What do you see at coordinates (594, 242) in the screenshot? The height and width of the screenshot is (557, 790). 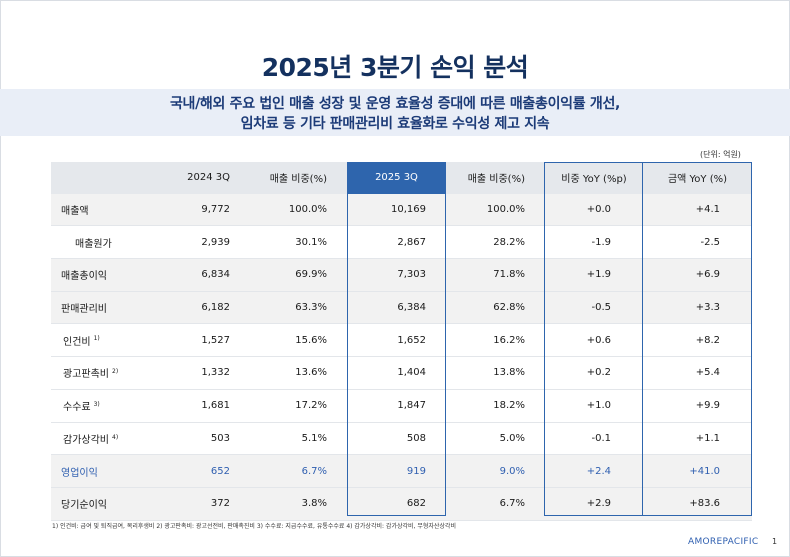 I see `ratio-yoy: -1.9` at bounding box center [594, 242].